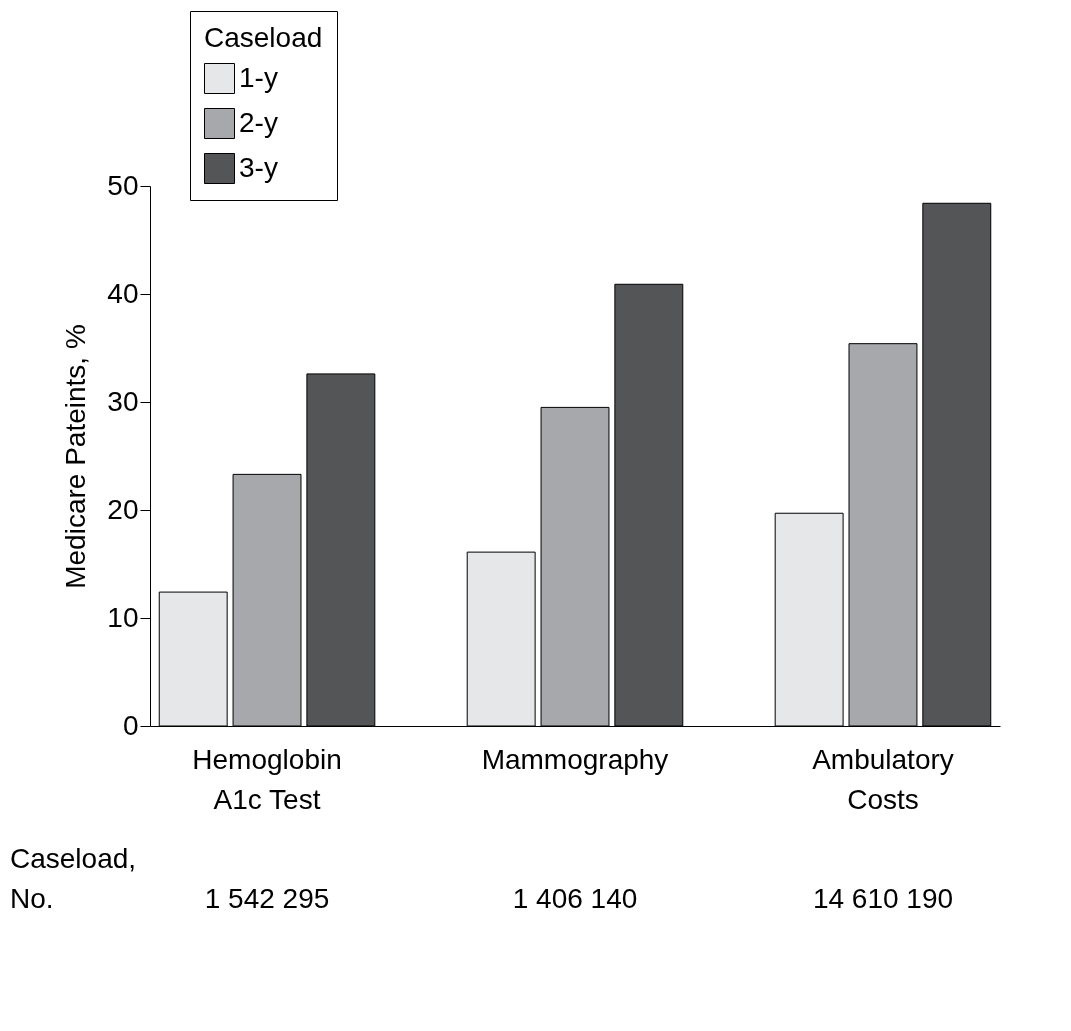  Describe the element at coordinates (76, 456) in the screenshot. I see `y-axis-title: Medicare Pateints, %` at that location.